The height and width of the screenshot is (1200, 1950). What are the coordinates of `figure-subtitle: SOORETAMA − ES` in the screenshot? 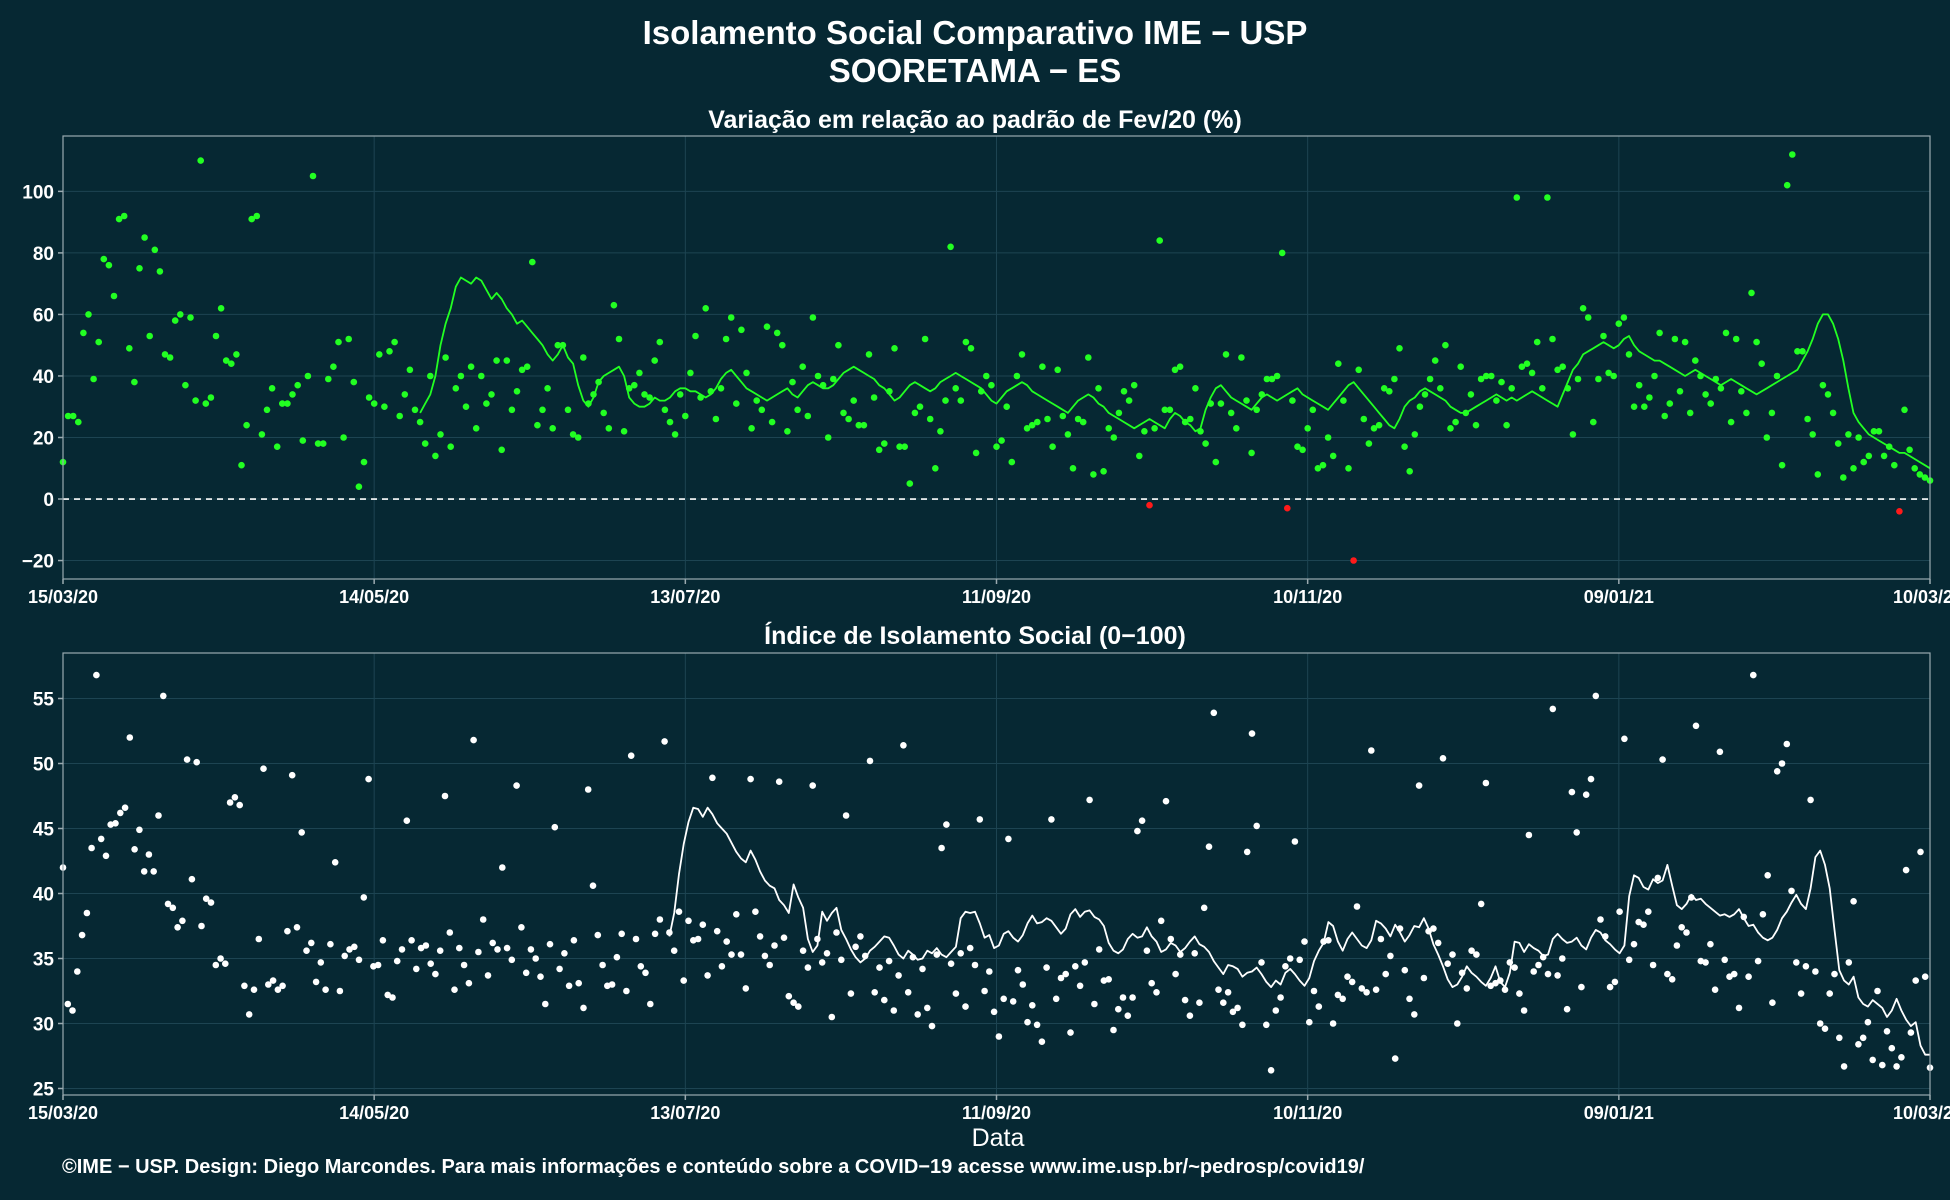 It's located at (975, 70).